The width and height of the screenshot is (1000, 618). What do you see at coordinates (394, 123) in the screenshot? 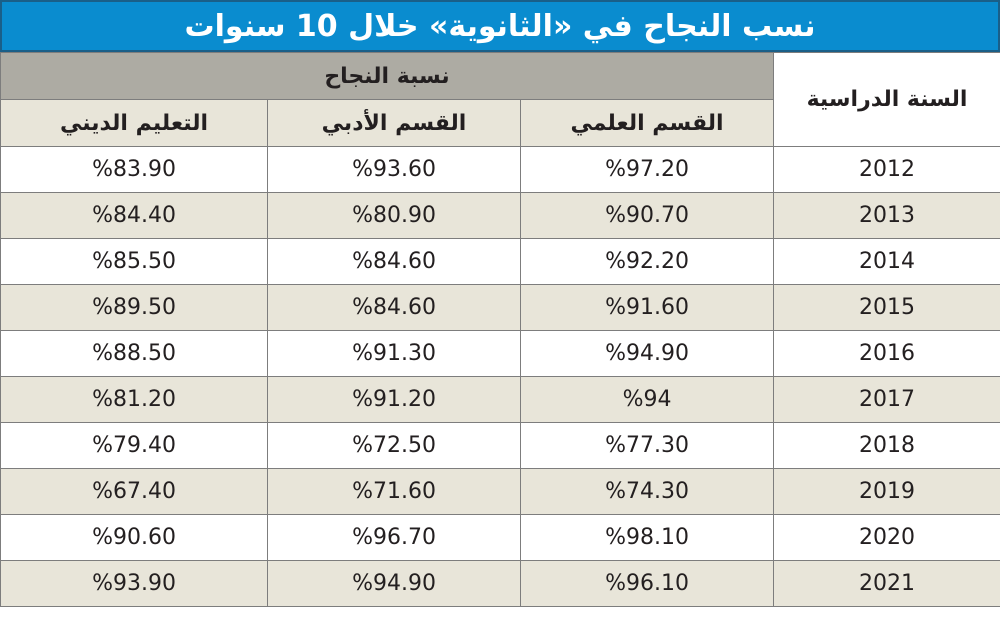
I see `header-literary: القسم الأدبي` at bounding box center [394, 123].